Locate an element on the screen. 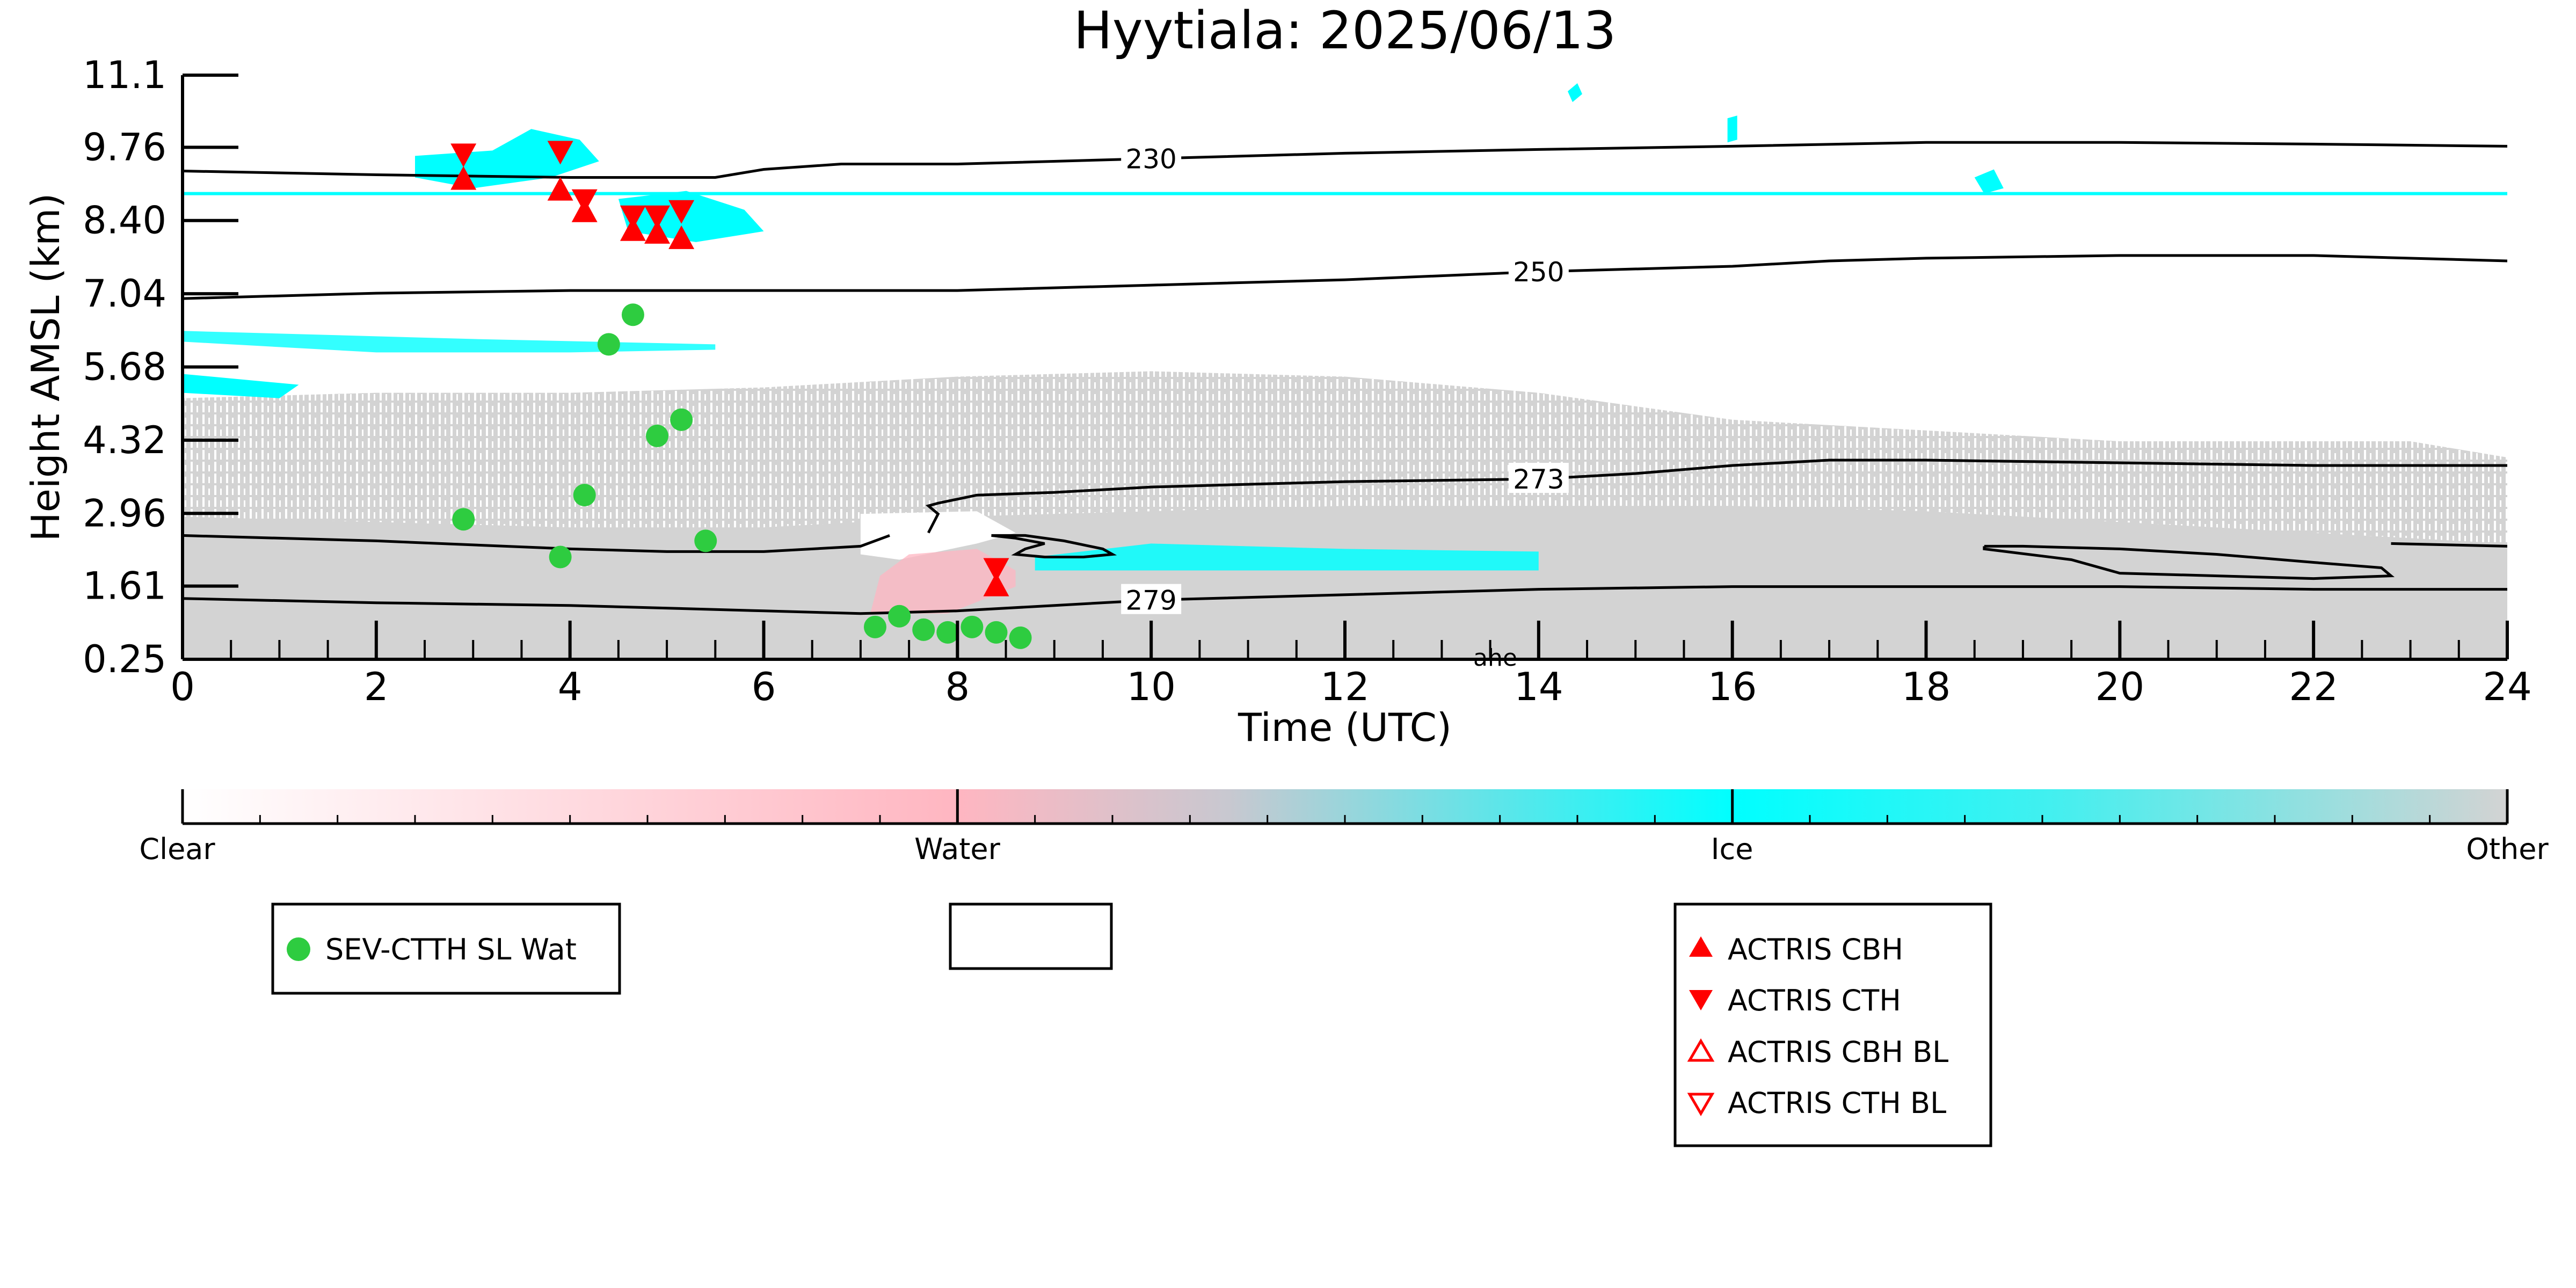 The image size is (2576, 1288). x-tick-label-7: 14 is located at coordinates (1538, 686).